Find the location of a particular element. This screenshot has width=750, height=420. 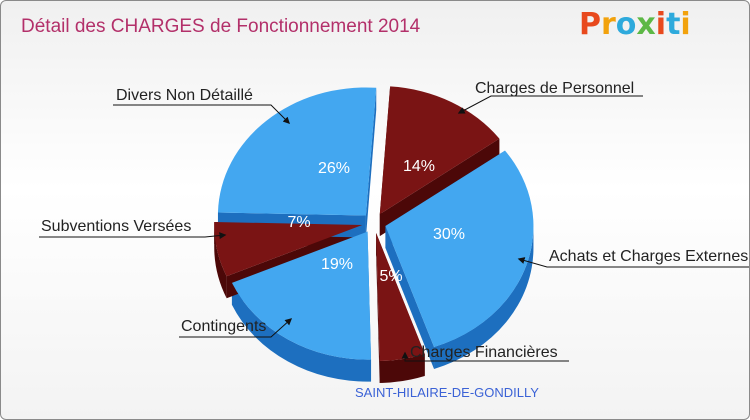

slice-category-label: Subventions Versées is located at coordinates (116, 226).